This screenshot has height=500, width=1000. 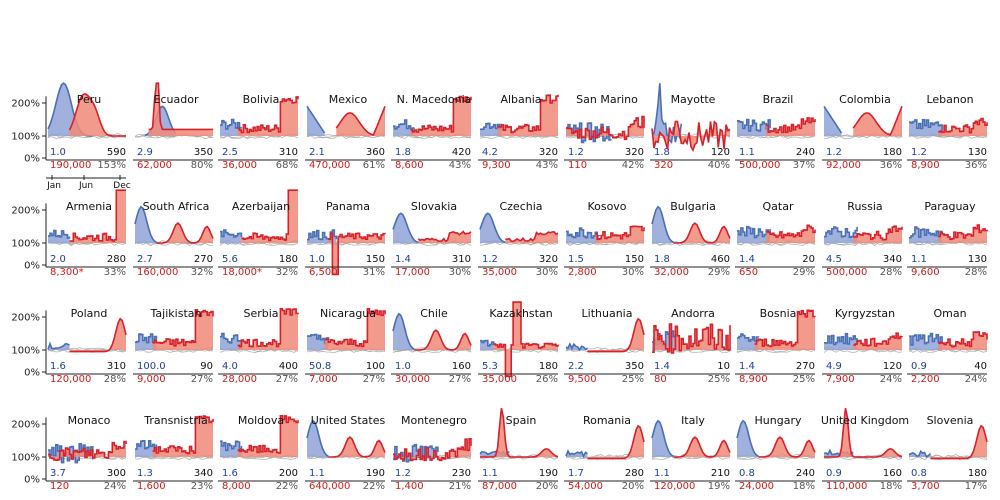 What do you see at coordinates (242, 272) in the screenshot?
I see `red-value-label: 18,000*` at bounding box center [242, 272].